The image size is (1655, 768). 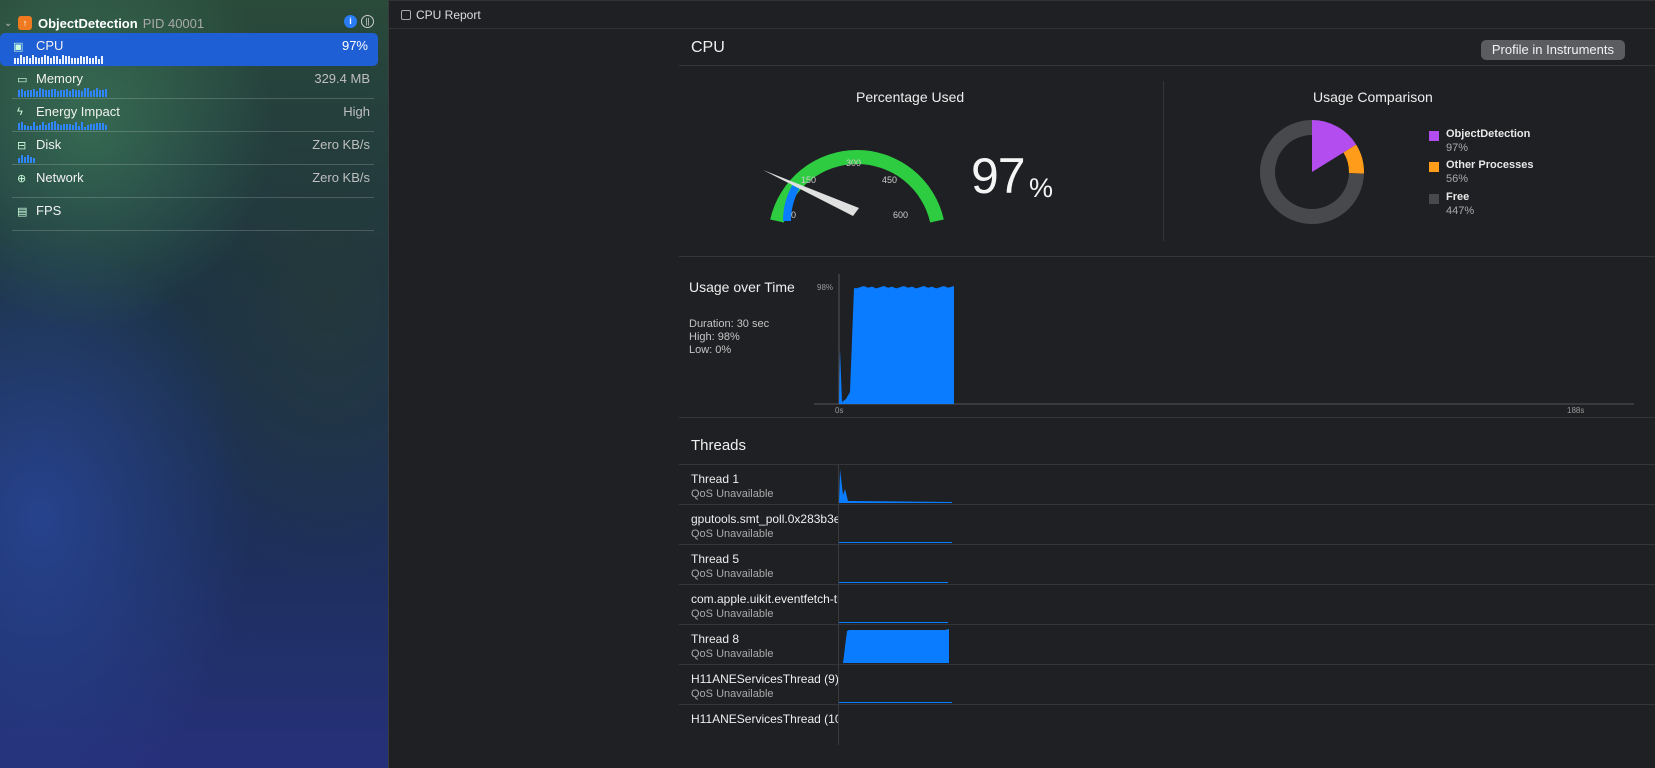 I want to click on globe-icon: ⊕, so click(x=22, y=179).